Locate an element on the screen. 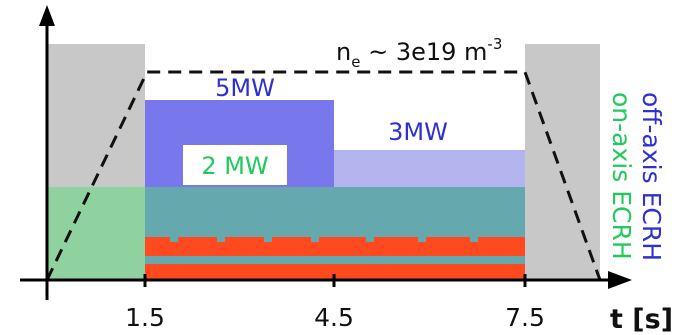  density-symbol: n is located at coordinates (343, 52).